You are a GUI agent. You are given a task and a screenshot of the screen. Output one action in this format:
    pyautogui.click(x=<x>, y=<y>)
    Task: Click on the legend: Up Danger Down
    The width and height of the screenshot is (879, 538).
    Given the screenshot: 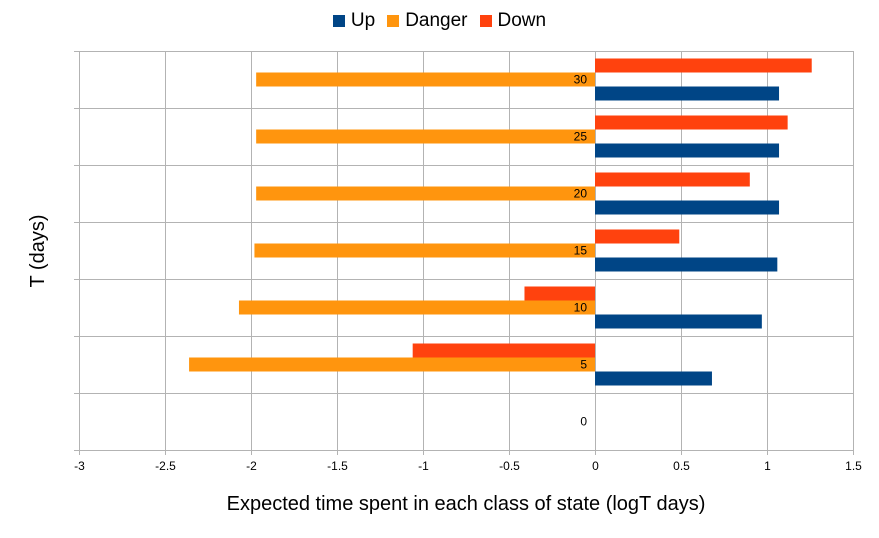 What is the action you would take?
    pyautogui.click(x=439, y=21)
    